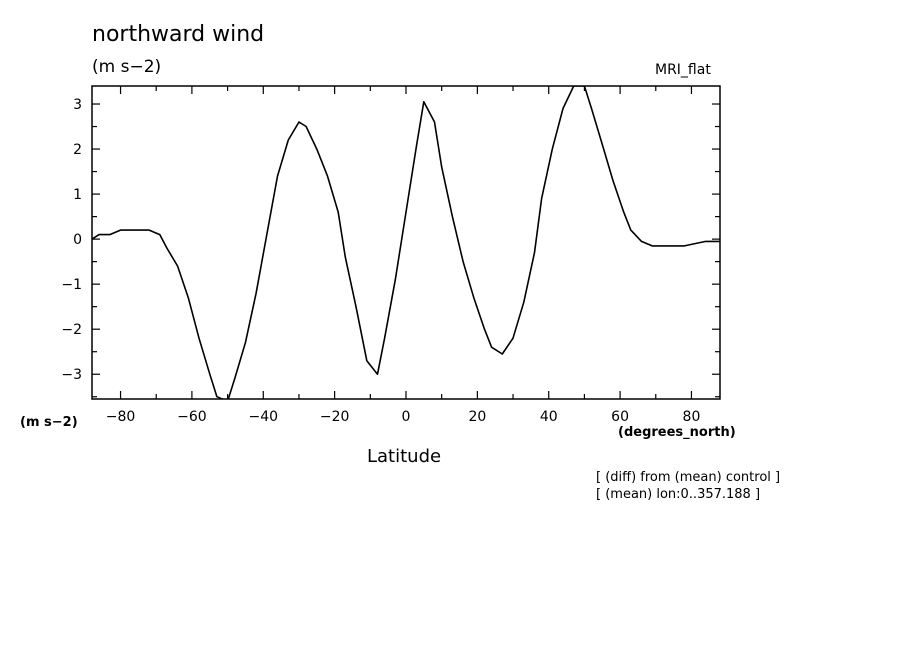 This screenshot has height=654, width=904. I want to click on y-tick-label: −2, so click(71, 330).